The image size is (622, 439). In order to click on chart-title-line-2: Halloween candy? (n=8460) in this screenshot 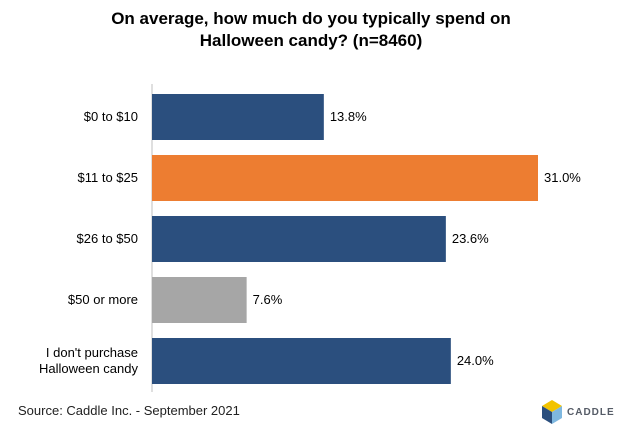, I will do `click(311, 40)`.